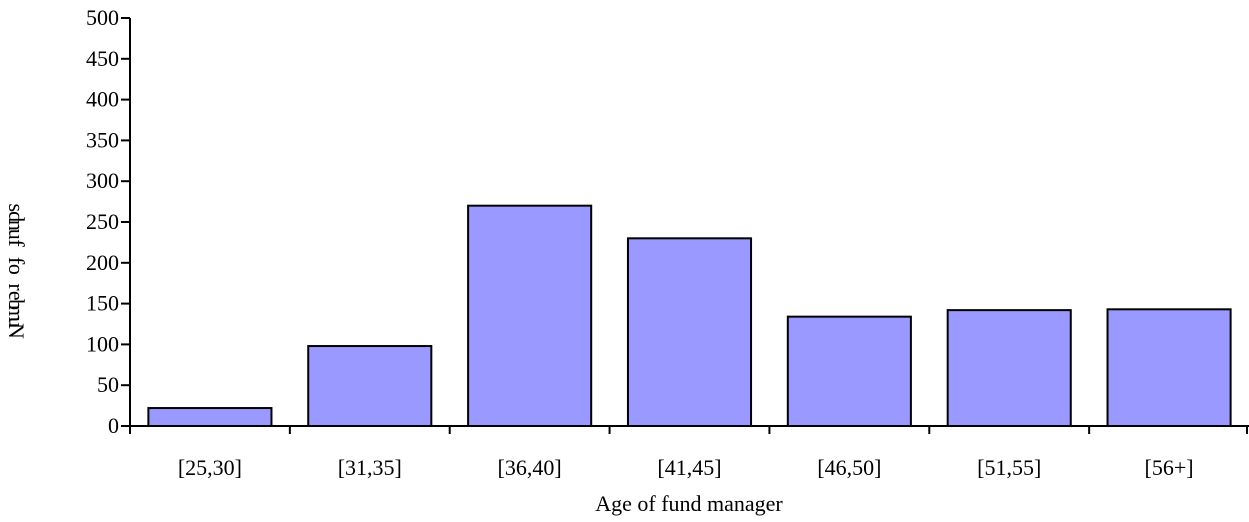  Describe the element at coordinates (102, 58) in the screenshot. I see `y-tick-label: 450` at that location.